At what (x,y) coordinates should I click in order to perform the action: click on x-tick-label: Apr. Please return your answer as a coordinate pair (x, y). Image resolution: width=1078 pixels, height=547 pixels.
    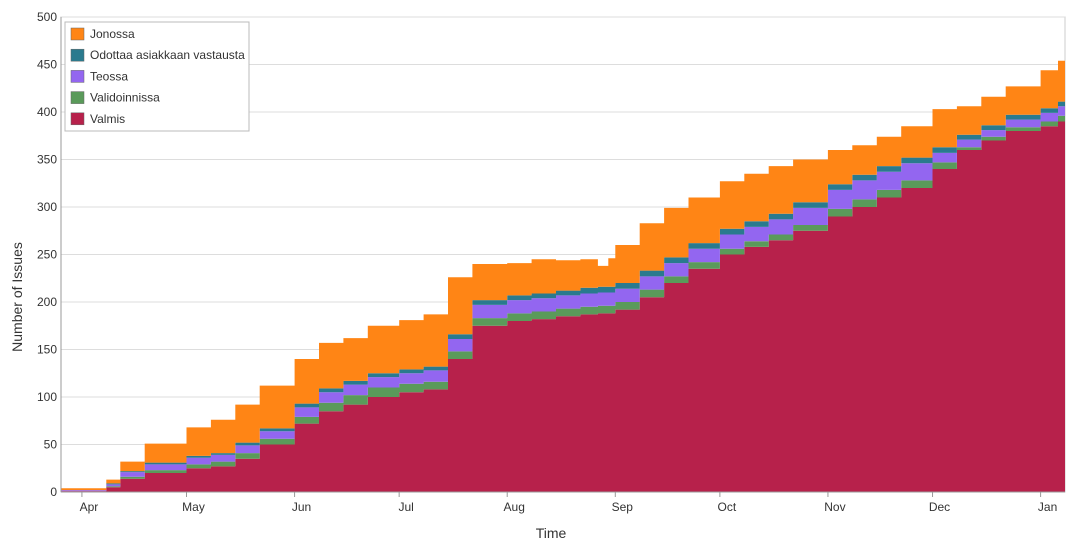
    Looking at the image, I should click on (89, 507).